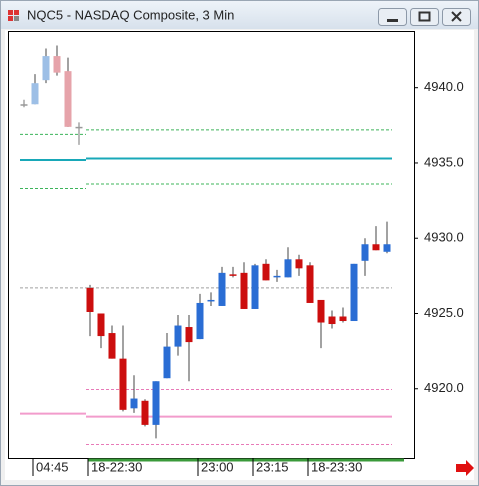 This screenshot has width=479, height=486. What do you see at coordinates (13, 15) in the screenshot?
I see `app-icon` at bounding box center [13, 15].